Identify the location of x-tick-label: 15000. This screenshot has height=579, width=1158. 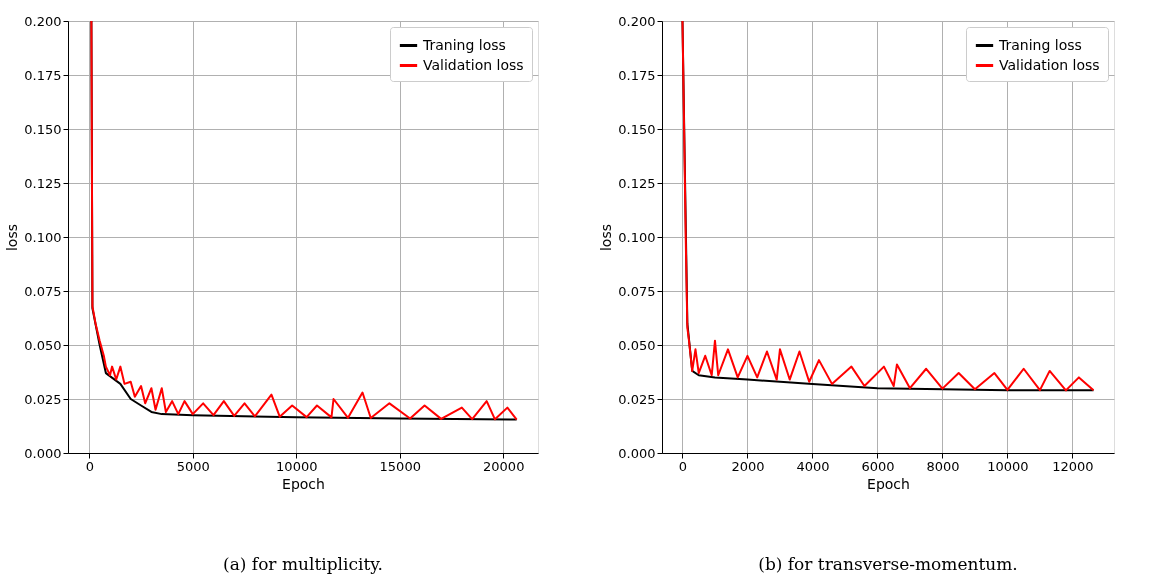
(400, 466).